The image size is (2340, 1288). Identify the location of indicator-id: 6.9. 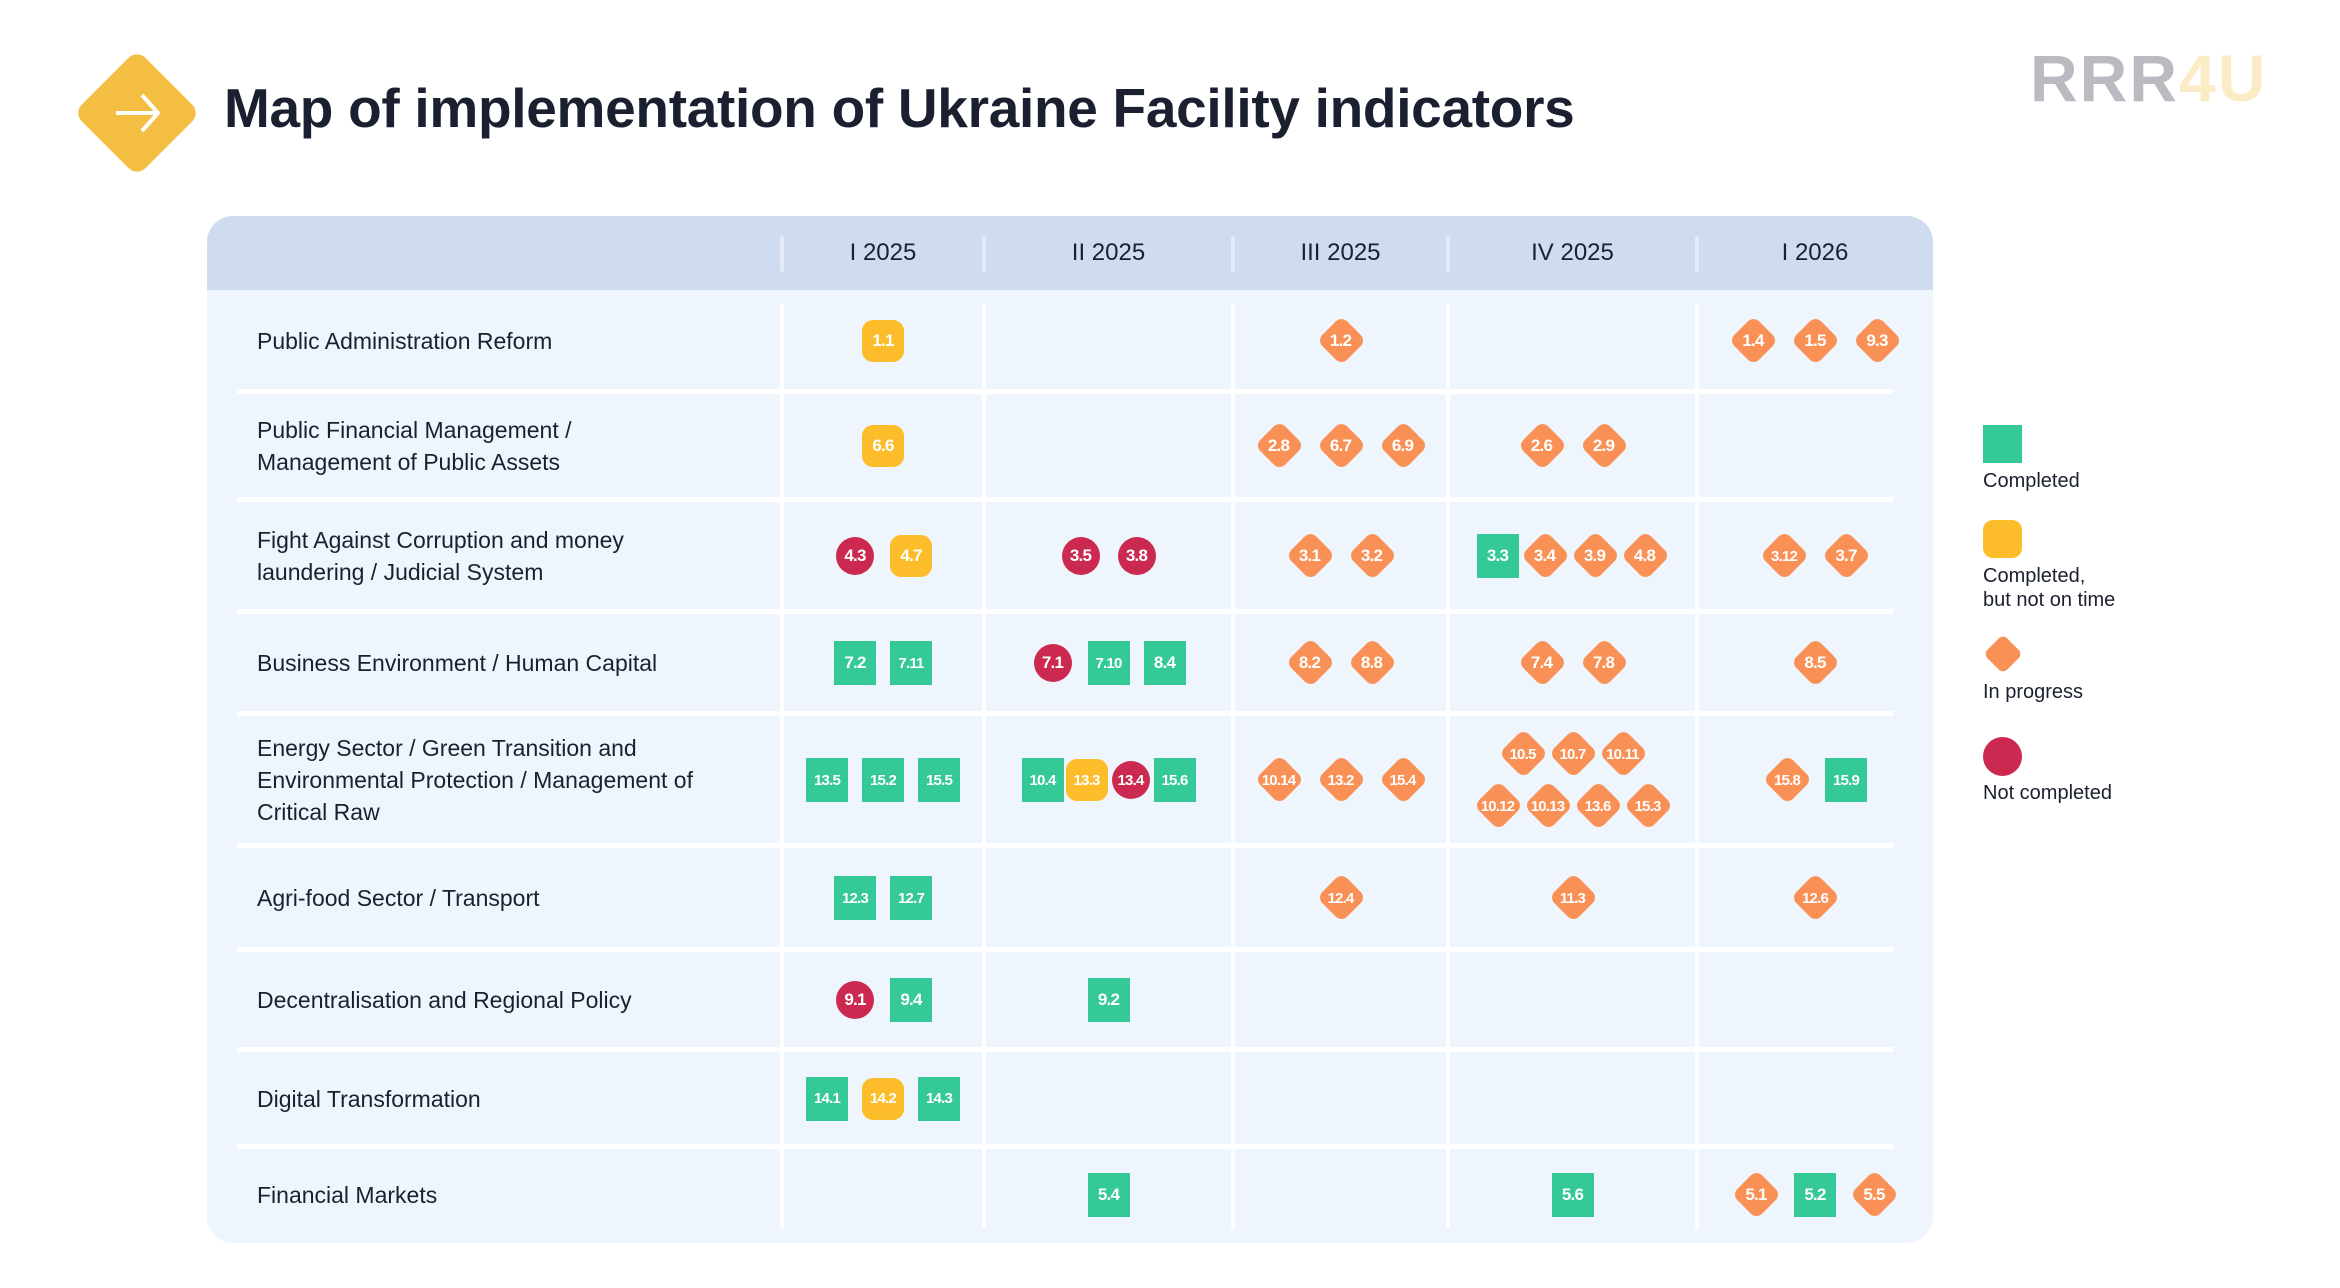
(1402, 445).